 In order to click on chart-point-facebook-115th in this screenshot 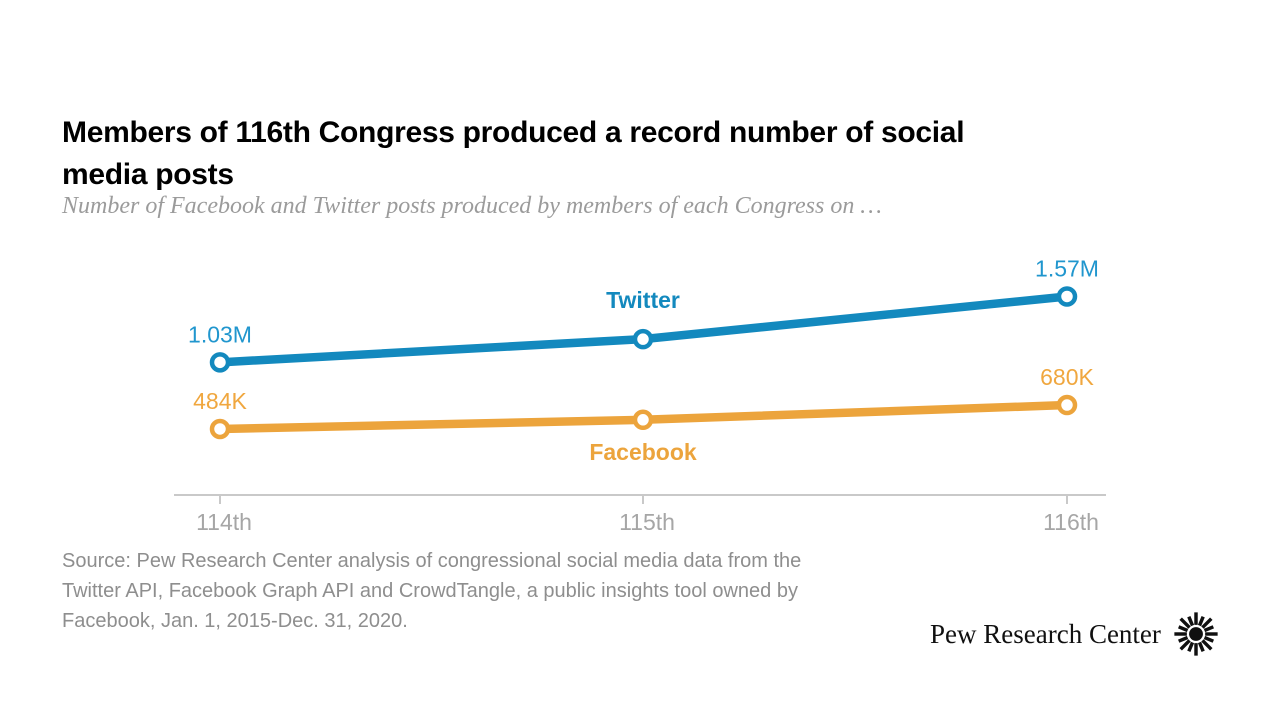, I will do `click(643, 420)`.